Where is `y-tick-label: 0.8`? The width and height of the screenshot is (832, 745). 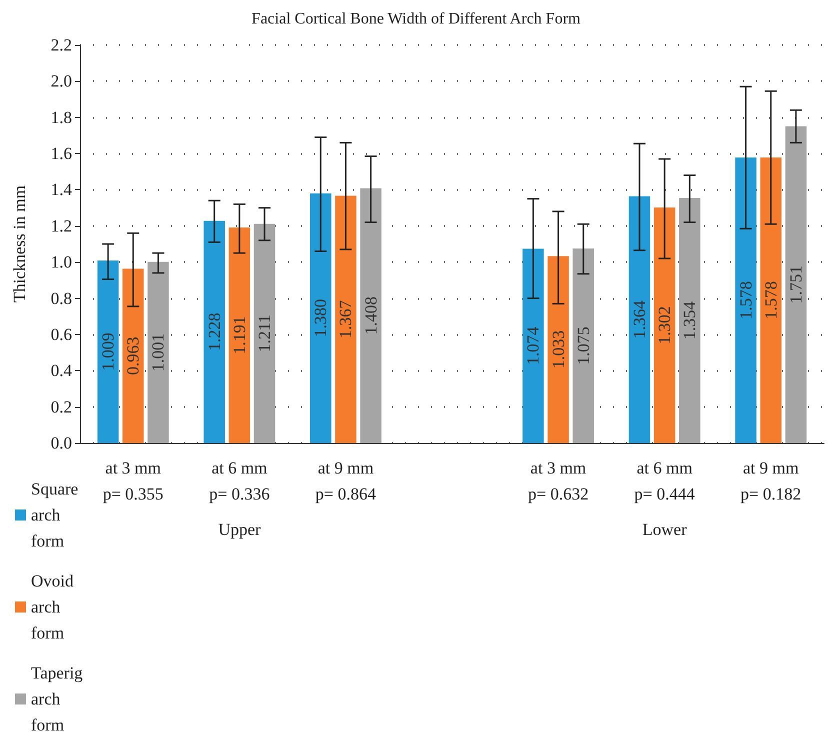 y-tick-label: 0.8 is located at coordinates (61, 298).